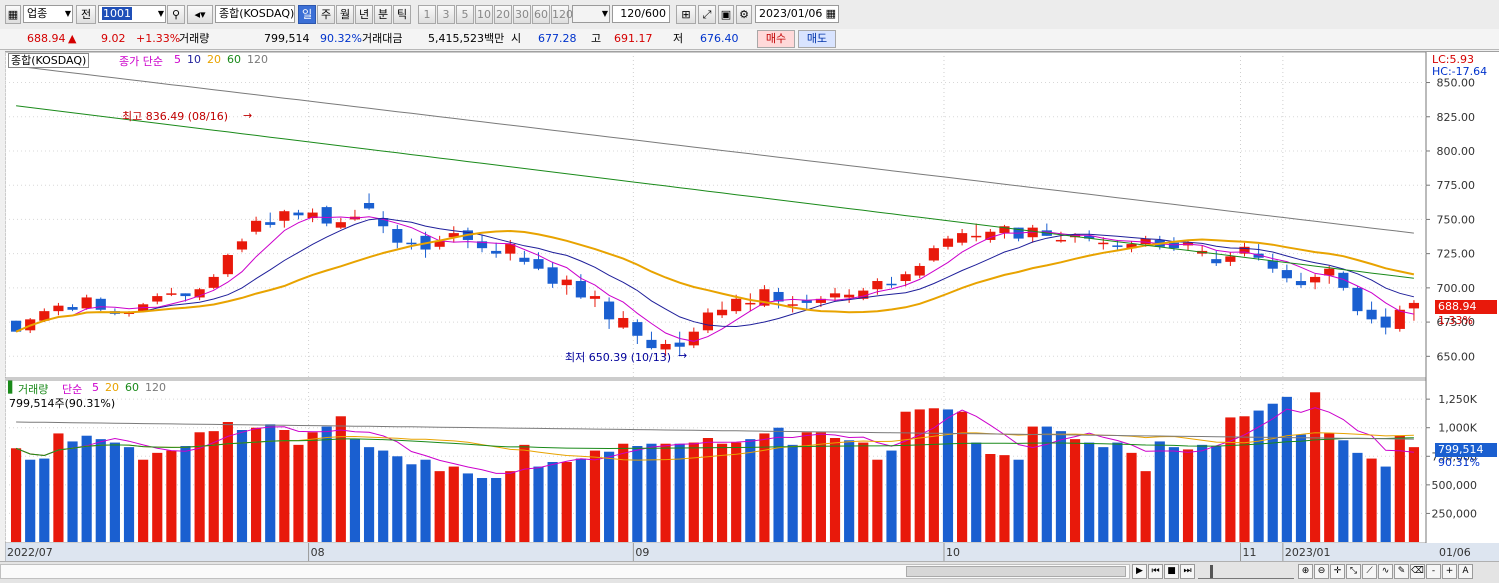 Image resolution: width=1499 pixels, height=583 pixels. Describe the element at coordinates (726, 14) in the screenshot. I see `save-icon: ▣` at that location.